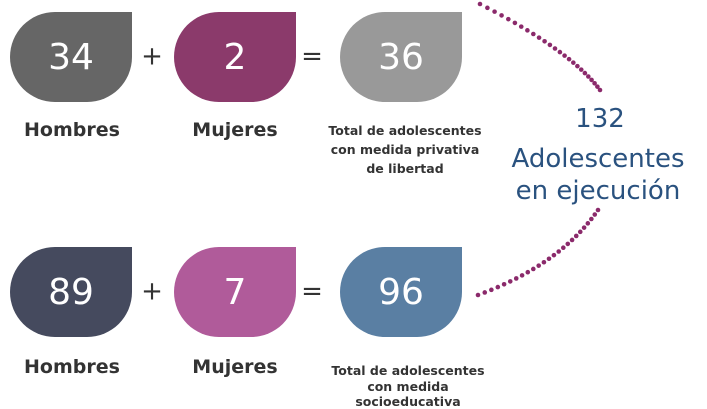 The width and height of the screenshot is (707, 409). I want to click on drop-value: 96, so click(401, 292).